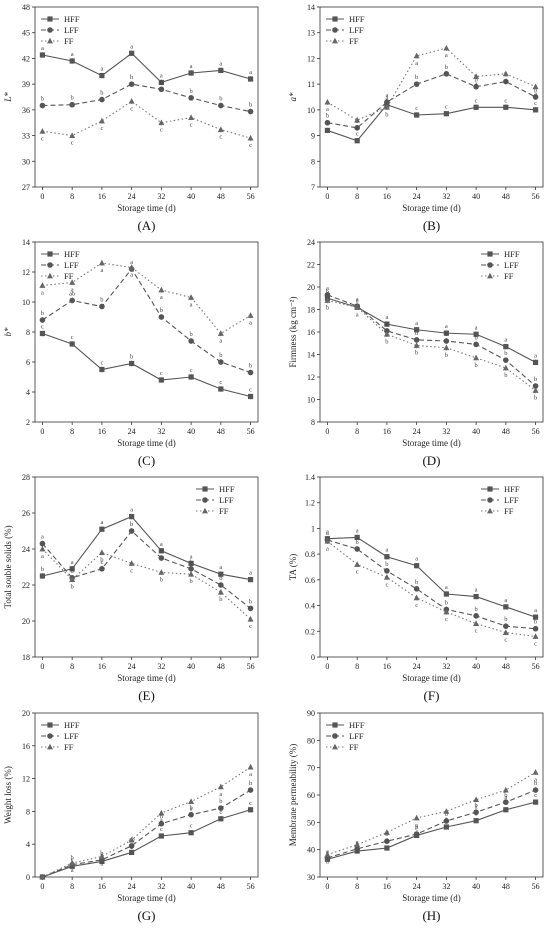 The width and height of the screenshot is (550, 930). What do you see at coordinates (26, 33) in the screenshot?
I see `y-tick-label: 45` at bounding box center [26, 33].